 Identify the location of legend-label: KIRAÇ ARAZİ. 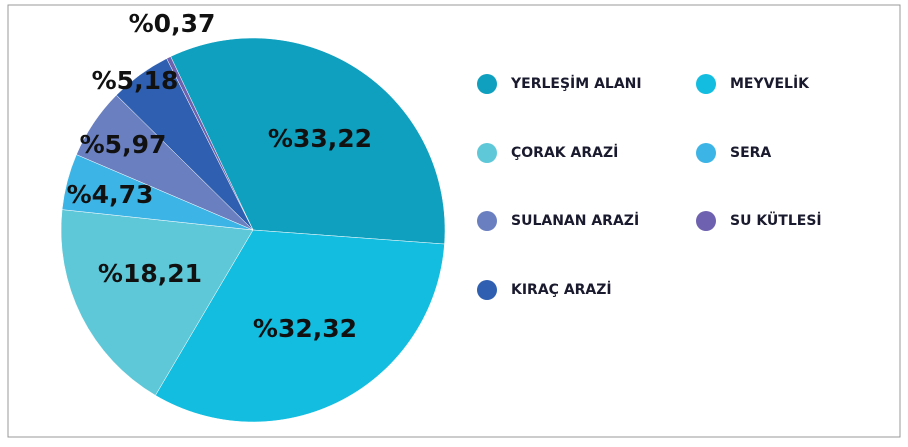
(561, 289).